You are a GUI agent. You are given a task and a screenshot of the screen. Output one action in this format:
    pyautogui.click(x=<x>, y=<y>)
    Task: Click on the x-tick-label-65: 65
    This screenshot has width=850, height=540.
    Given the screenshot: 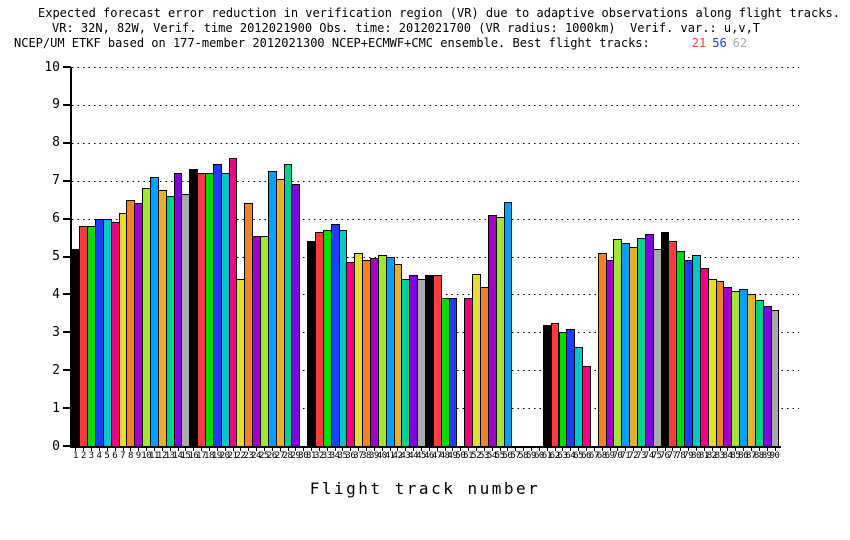 What is the action you would take?
    pyautogui.click(x=578, y=456)
    